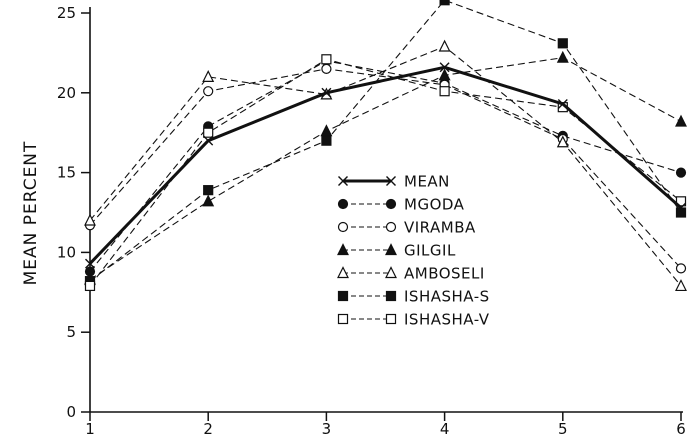 This screenshot has width=692, height=435. I want to click on legend-label: ISHASHA-V, so click(447, 320).